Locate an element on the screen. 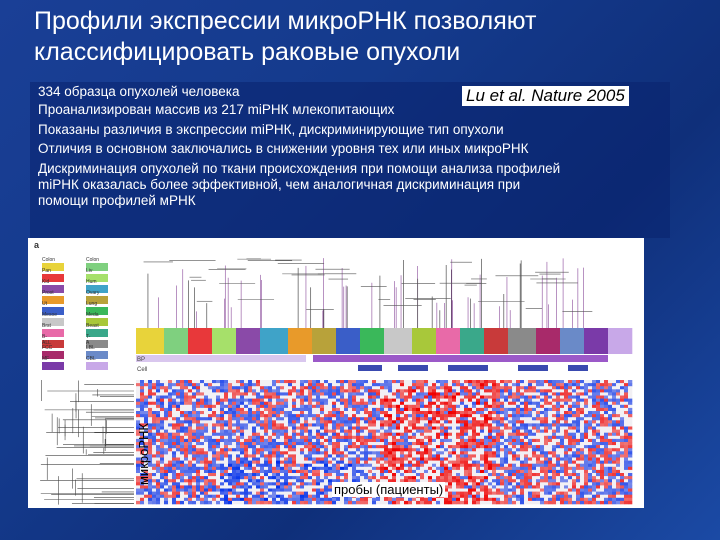 Image resolution: width=720 pixels, height=540 pixels. legend-label: Lung is located at coordinates (92, 304).